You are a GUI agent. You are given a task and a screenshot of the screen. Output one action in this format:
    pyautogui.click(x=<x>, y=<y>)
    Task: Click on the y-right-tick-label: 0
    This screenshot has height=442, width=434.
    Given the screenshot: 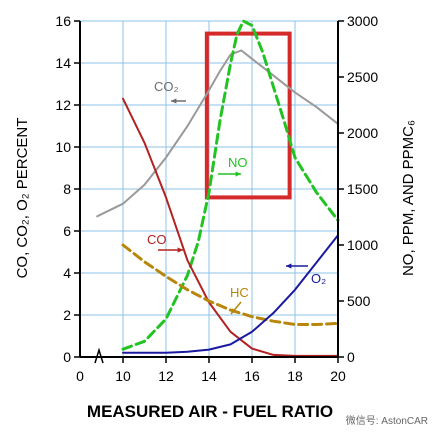 What is the action you would take?
    pyautogui.click(x=351, y=357)
    